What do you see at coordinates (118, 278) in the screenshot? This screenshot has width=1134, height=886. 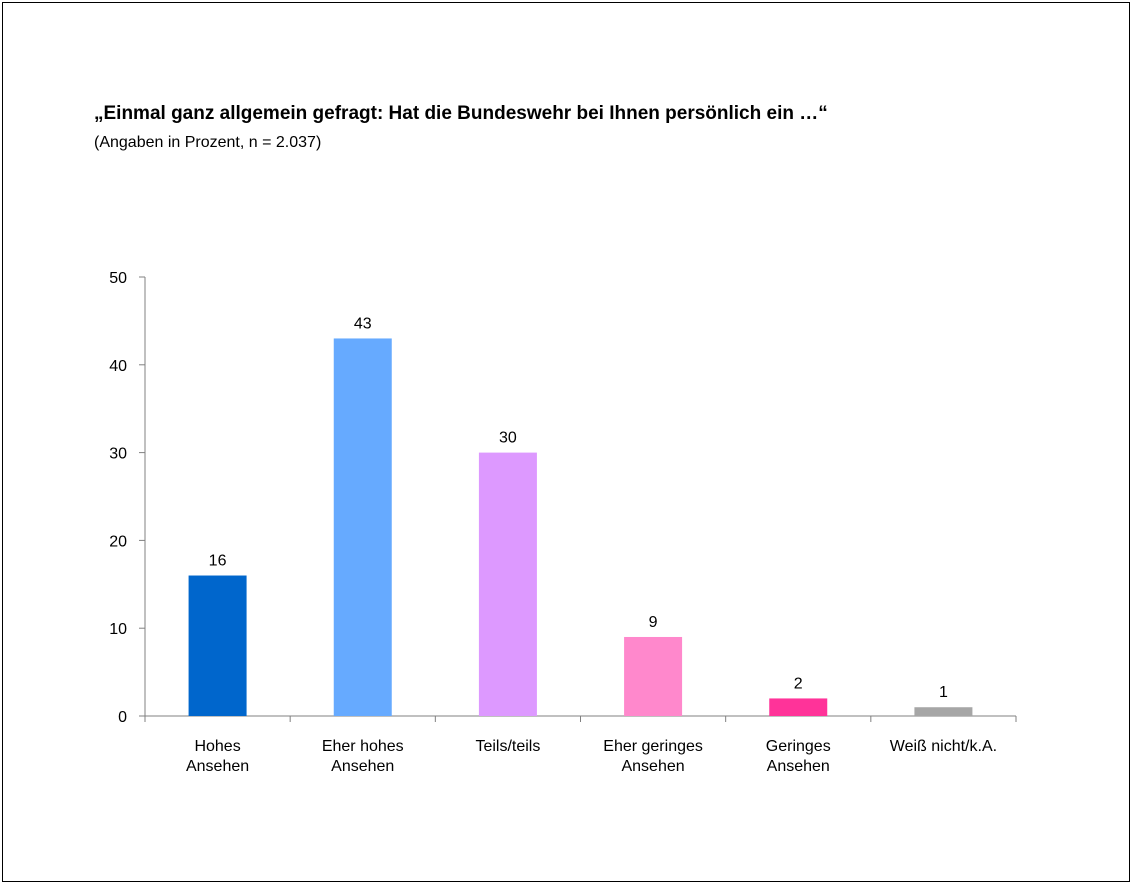 I see `y-tick-label: 50` at bounding box center [118, 278].